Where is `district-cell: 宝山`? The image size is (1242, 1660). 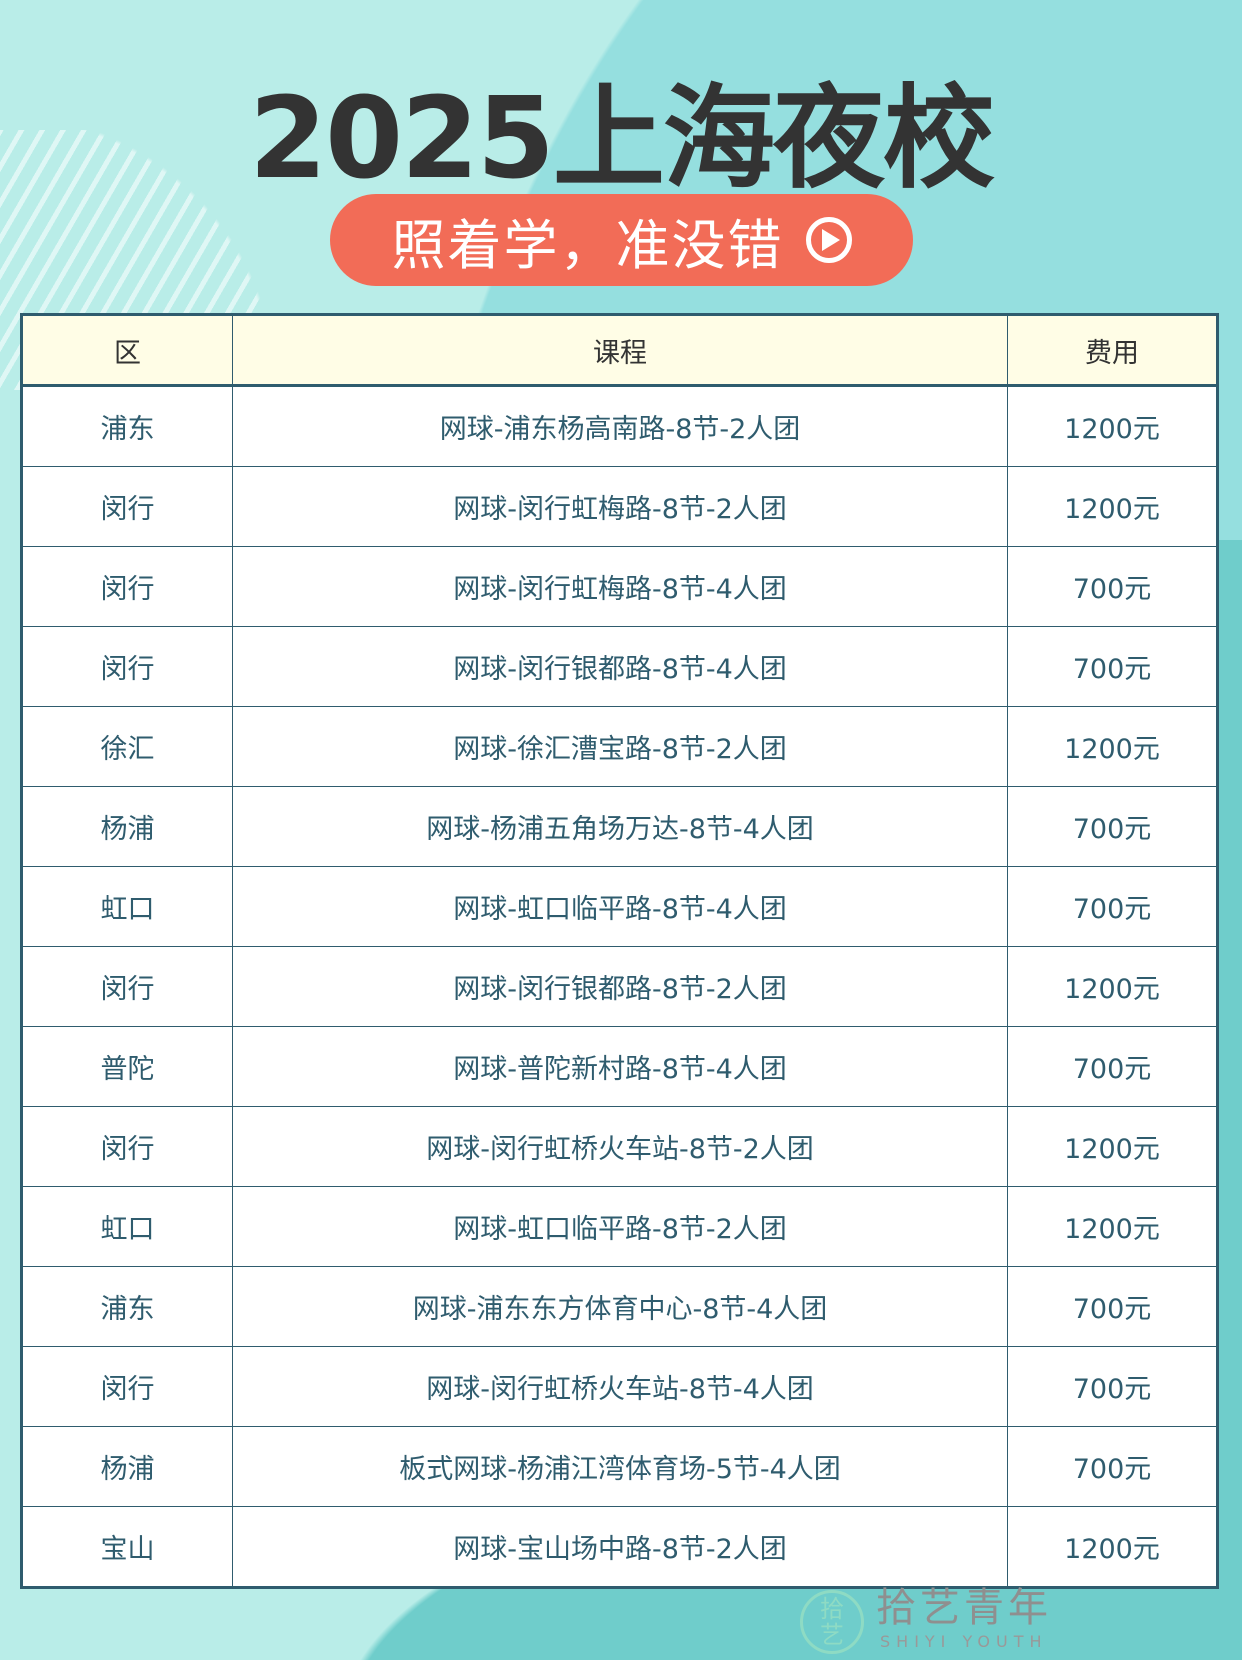 district-cell: 宝山 is located at coordinates (127, 1547).